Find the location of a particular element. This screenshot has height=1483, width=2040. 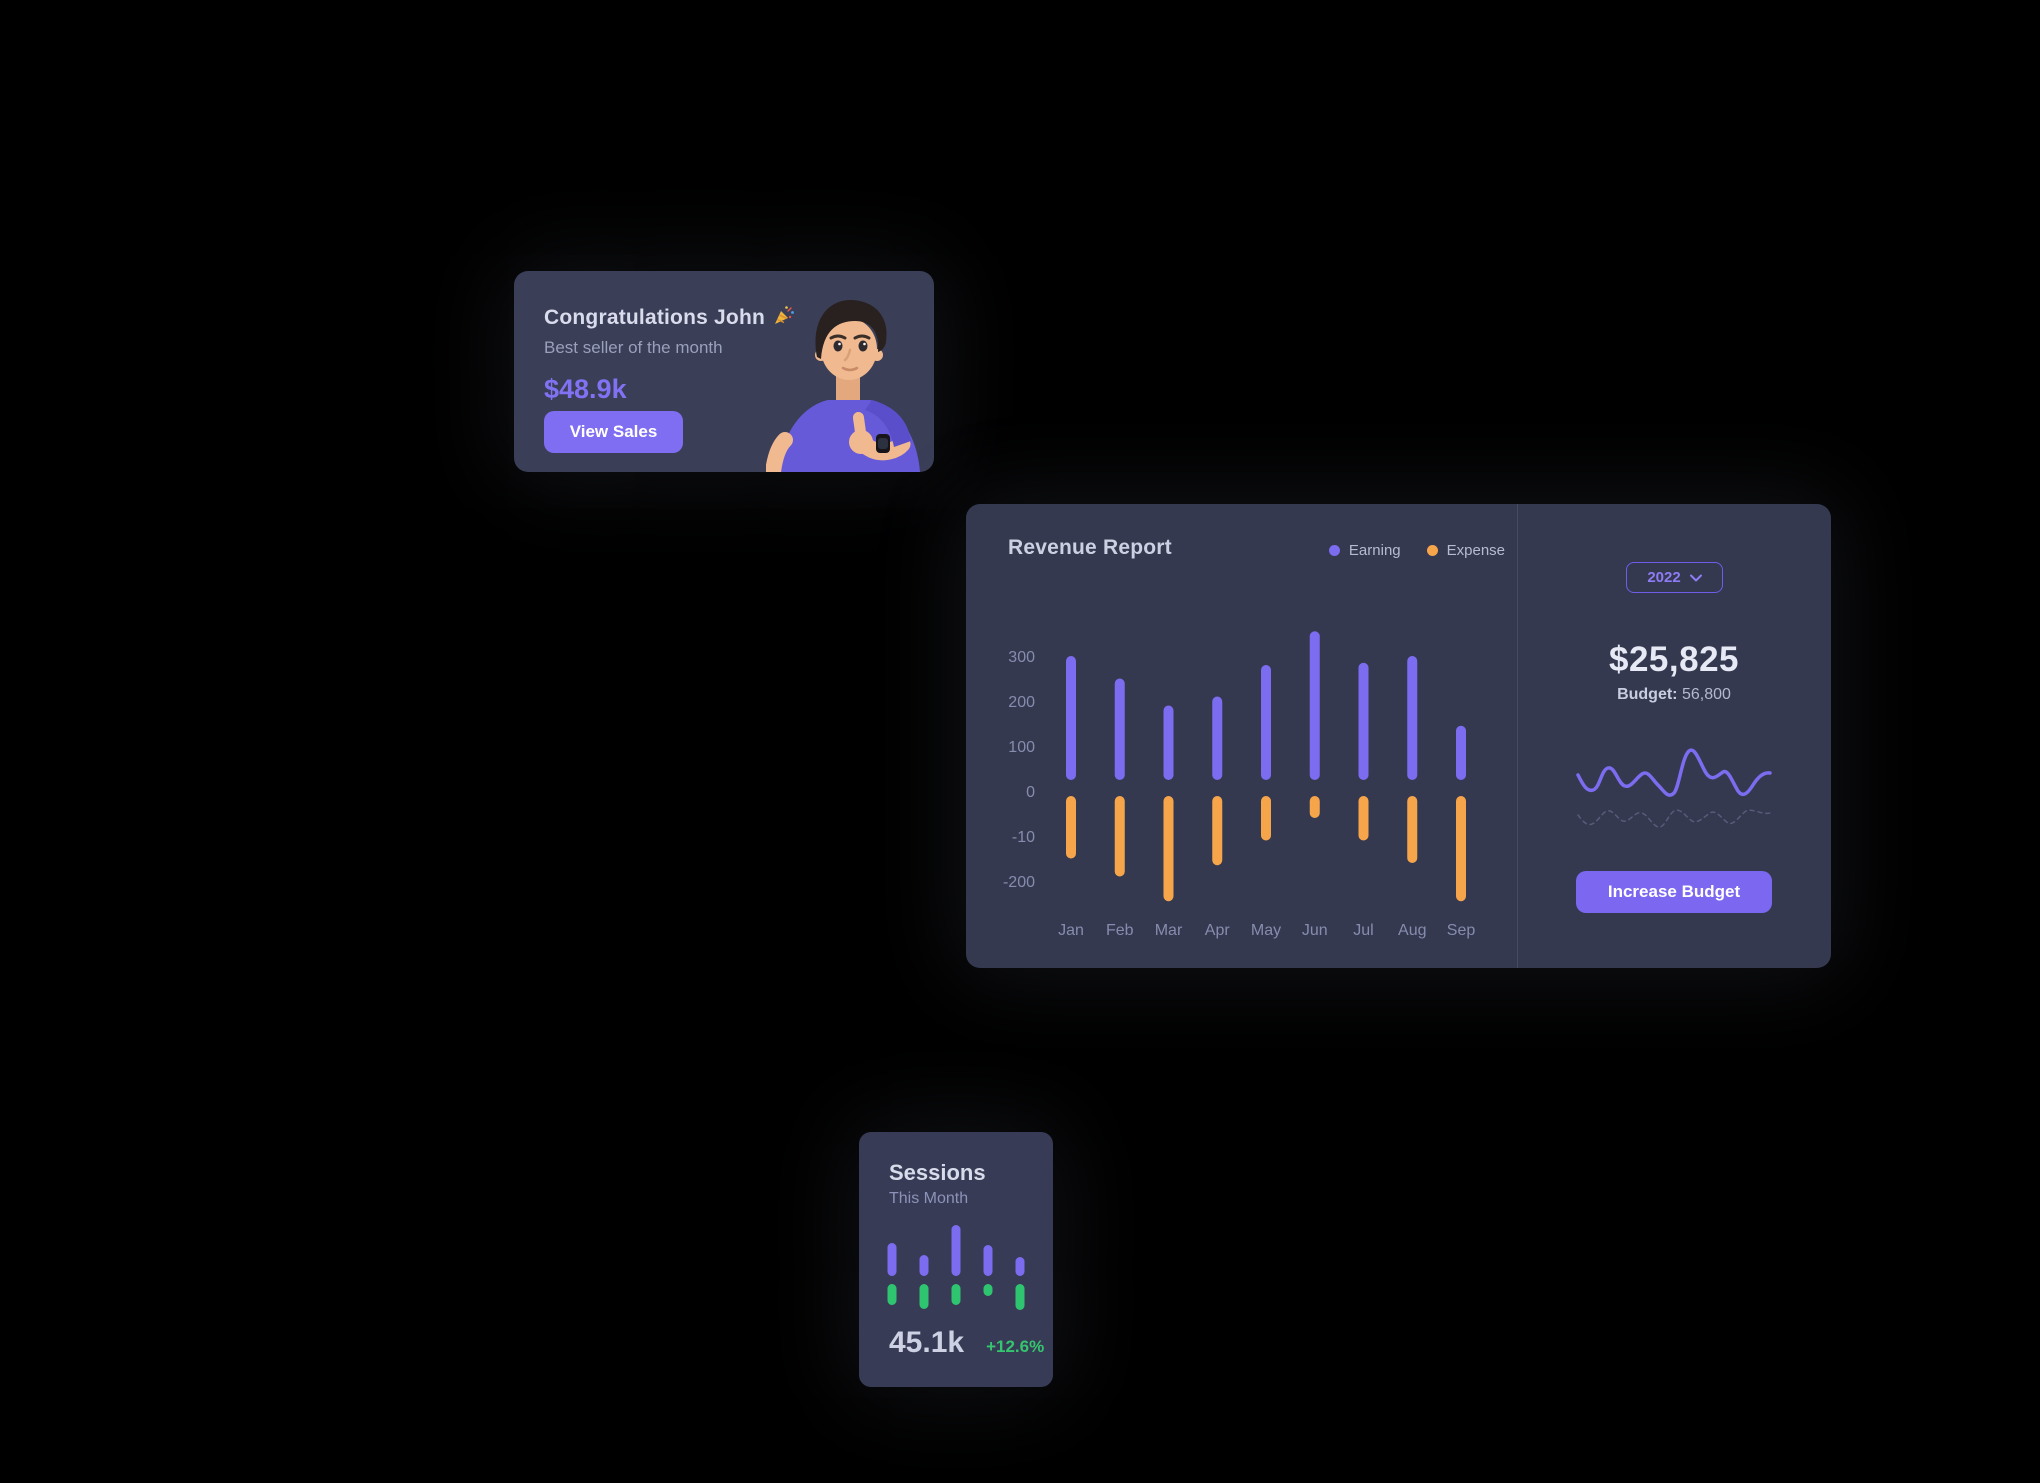

sessions-value: 45.1k is located at coordinates (927, 1342).